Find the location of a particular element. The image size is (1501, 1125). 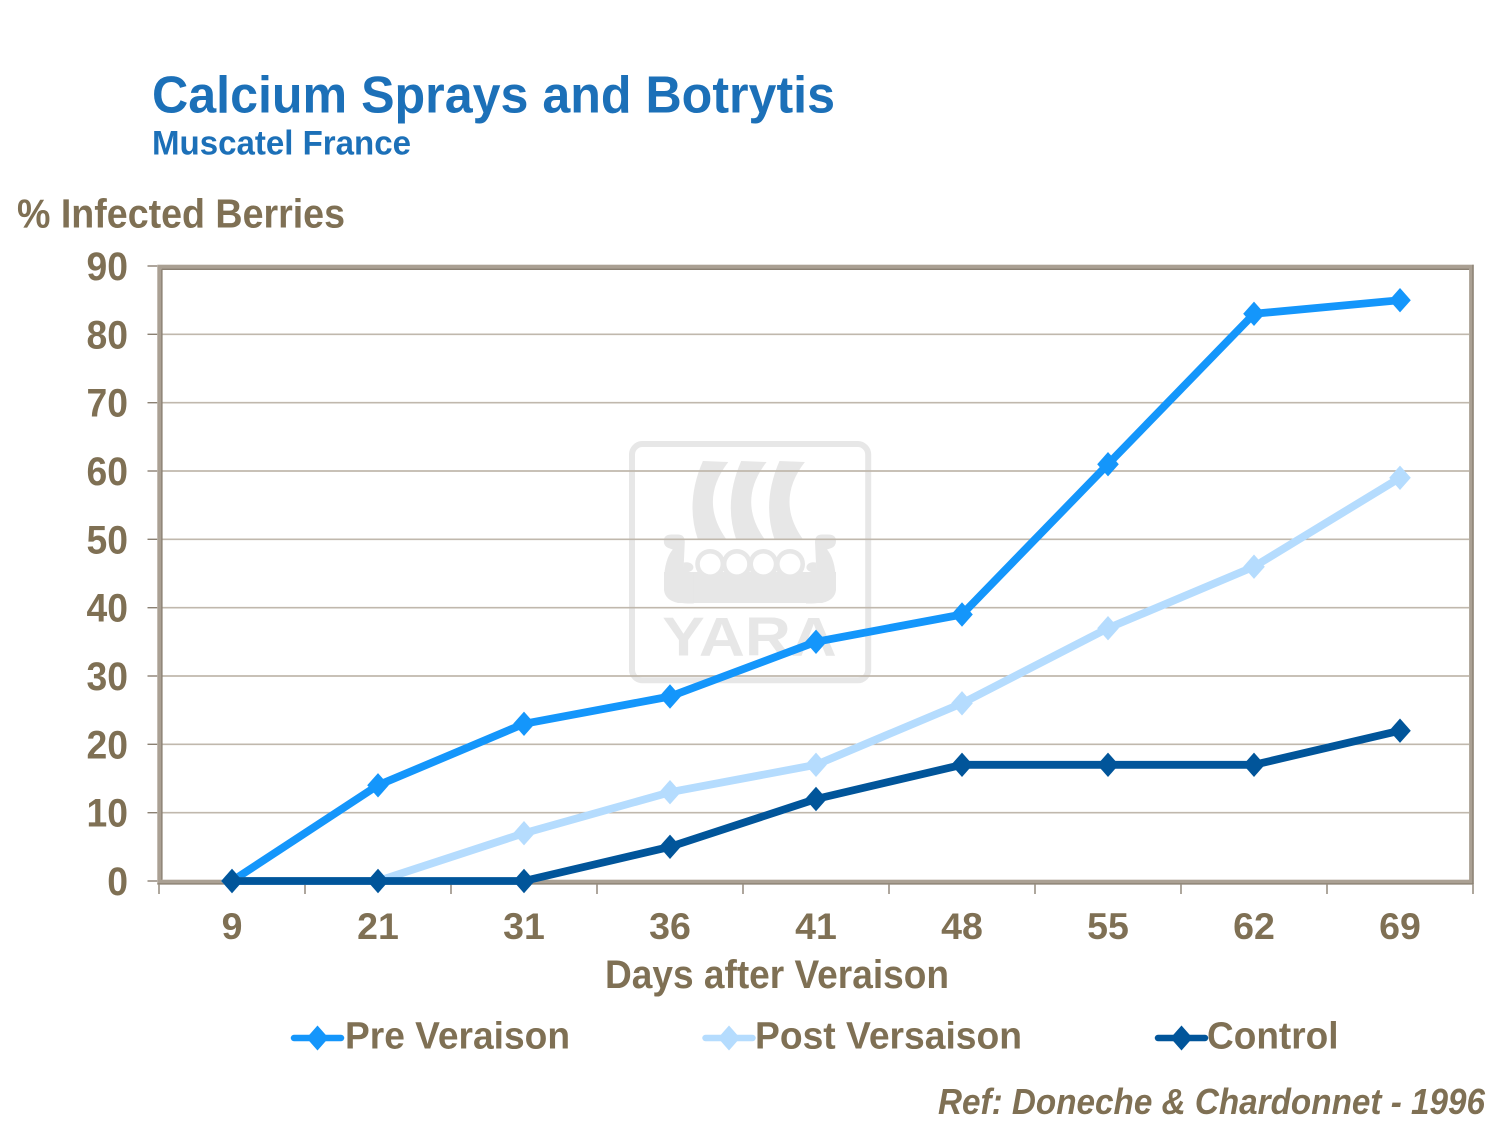

svg-text: 36 is located at coordinates (670, 926).